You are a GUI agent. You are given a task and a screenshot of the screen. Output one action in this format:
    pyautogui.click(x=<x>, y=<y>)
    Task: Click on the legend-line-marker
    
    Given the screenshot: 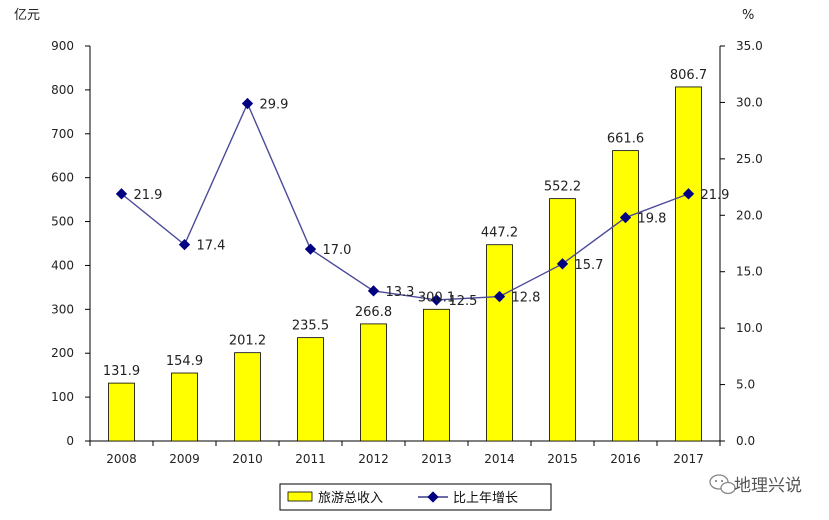 What is the action you would take?
    pyautogui.click(x=433, y=497)
    